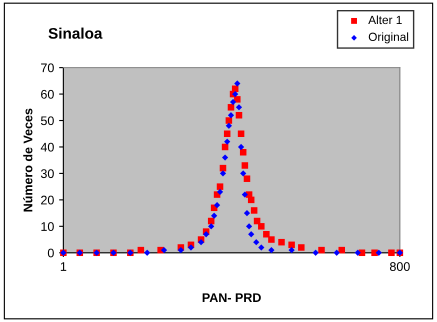  What do you see at coordinates (47, 173) in the screenshot?
I see `y-tick-label: 30` at bounding box center [47, 173].